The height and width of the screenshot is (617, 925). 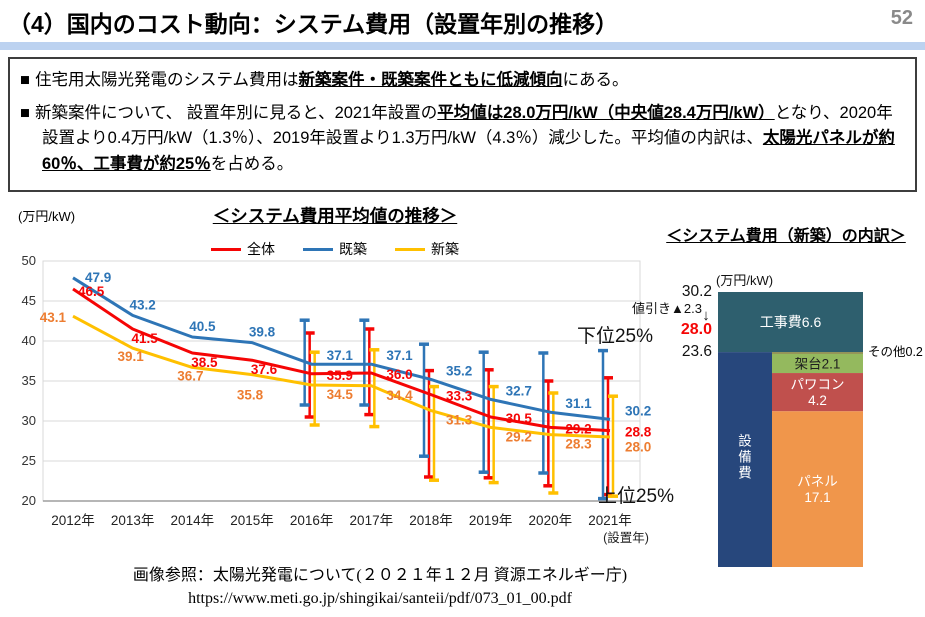 What do you see at coordinates (638, 432) in the screenshot?
I see `data-label: 28.8` at bounding box center [638, 432].